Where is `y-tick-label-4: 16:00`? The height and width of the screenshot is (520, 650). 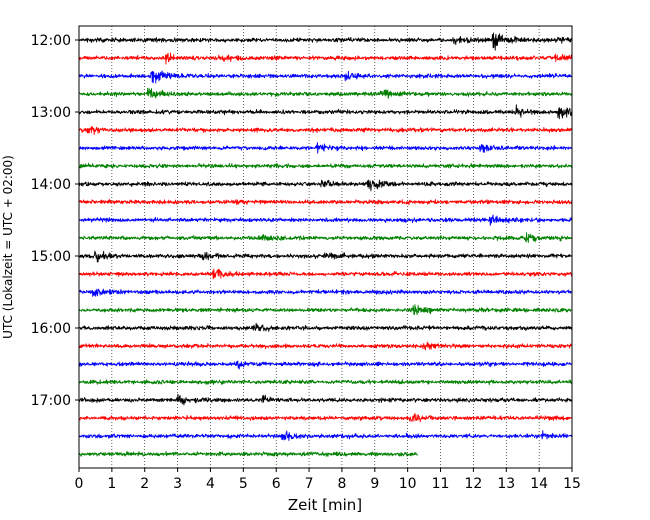
y-tick-label-4: 16:00 is located at coordinates (51, 329).